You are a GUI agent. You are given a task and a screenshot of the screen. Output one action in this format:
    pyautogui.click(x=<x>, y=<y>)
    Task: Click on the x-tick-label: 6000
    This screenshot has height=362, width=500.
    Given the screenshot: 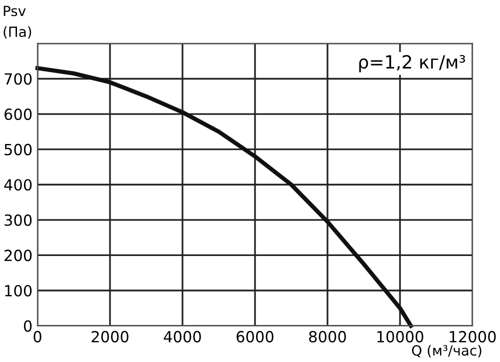 What is the action you would take?
    pyautogui.click(x=255, y=336)
    